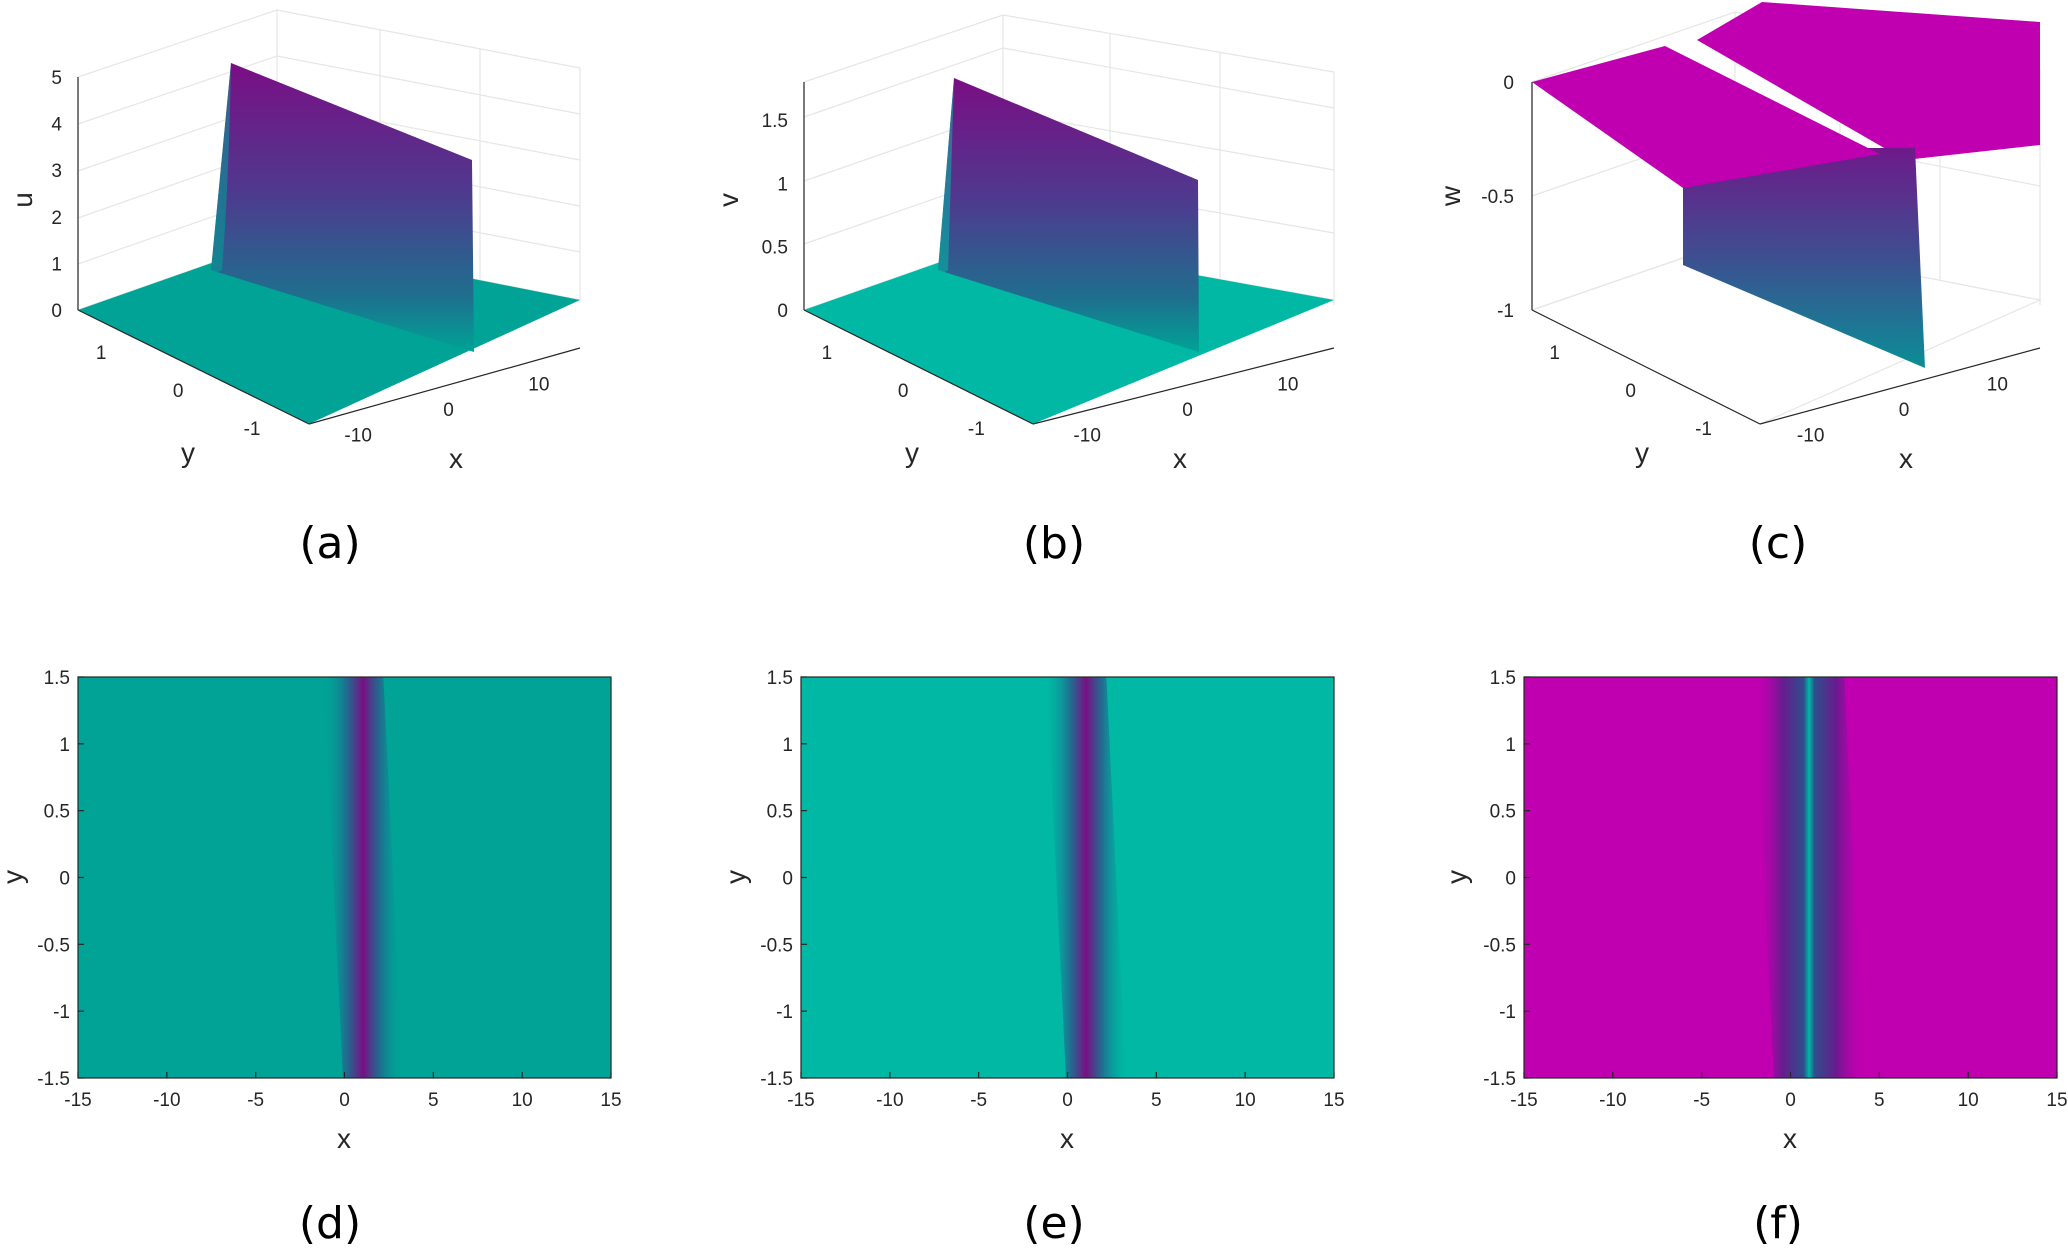  Describe the element at coordinates (1703, 429) in the screenshot. I see `panel-c-y-tick-2: -1` at that location.